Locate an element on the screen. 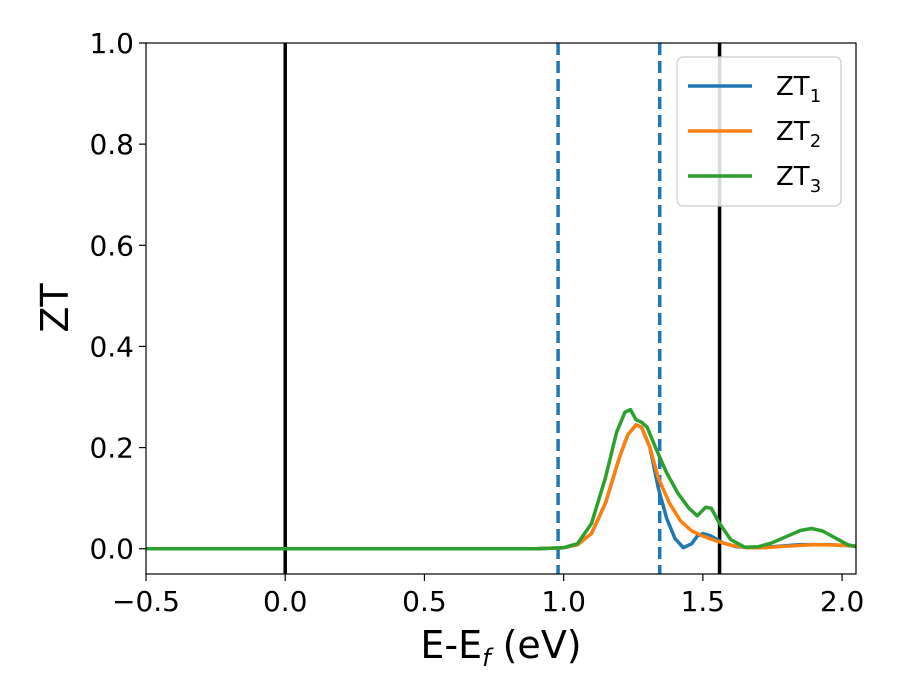 Image resolution: width=900 pixels, height=700 pixels. y-axis-label: ZT is located at coordinates (55, 308).